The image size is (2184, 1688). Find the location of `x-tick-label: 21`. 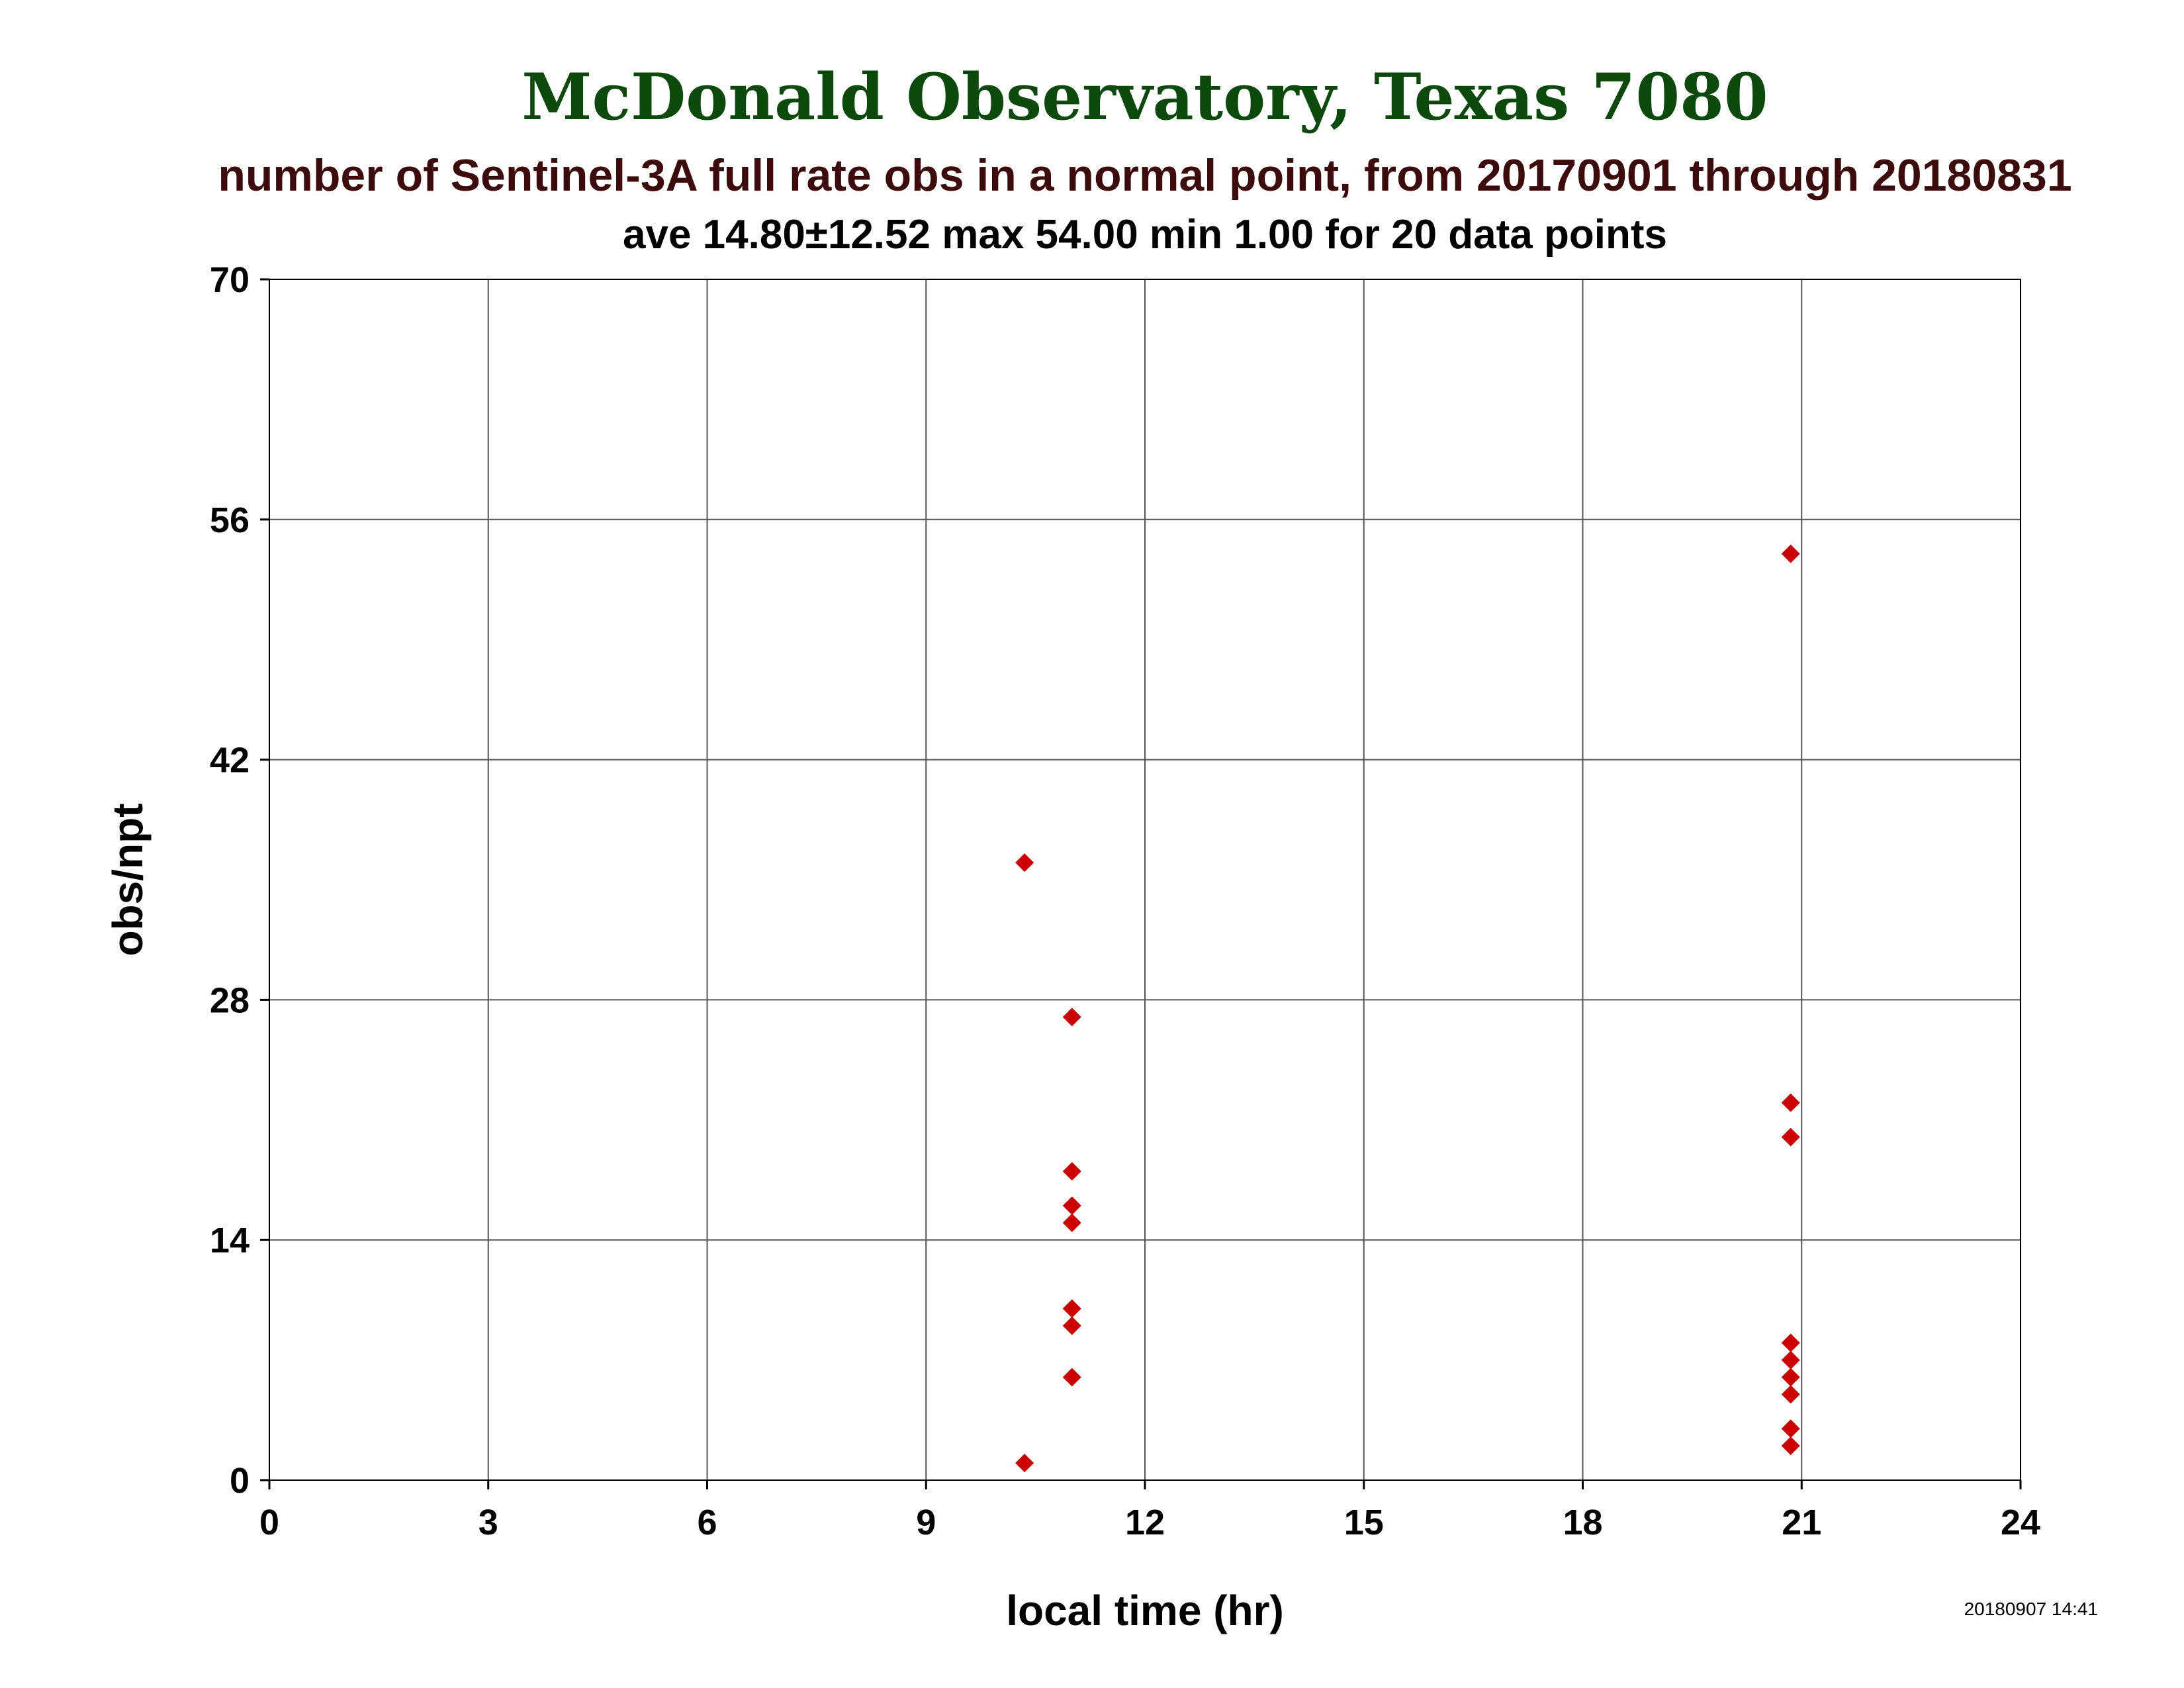

x-tick-label: 21 is located at coordinates (1801, 1522).